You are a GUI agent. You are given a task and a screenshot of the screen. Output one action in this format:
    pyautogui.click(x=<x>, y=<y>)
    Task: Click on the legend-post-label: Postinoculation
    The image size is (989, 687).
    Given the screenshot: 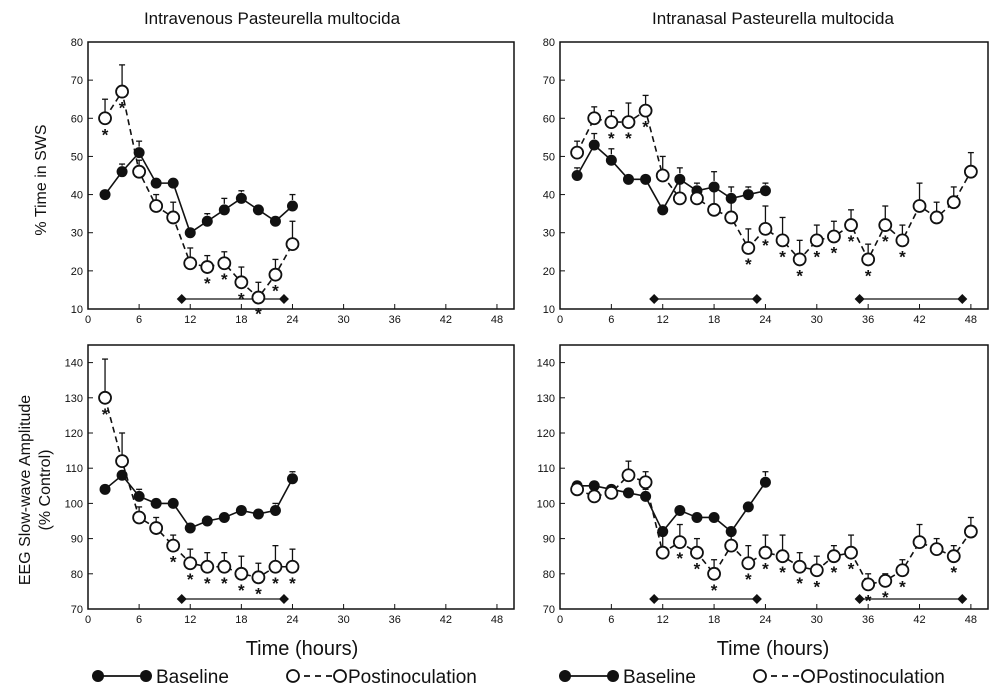 What is the action you would take?
    pyautogui.click(x=412, y=677)
    